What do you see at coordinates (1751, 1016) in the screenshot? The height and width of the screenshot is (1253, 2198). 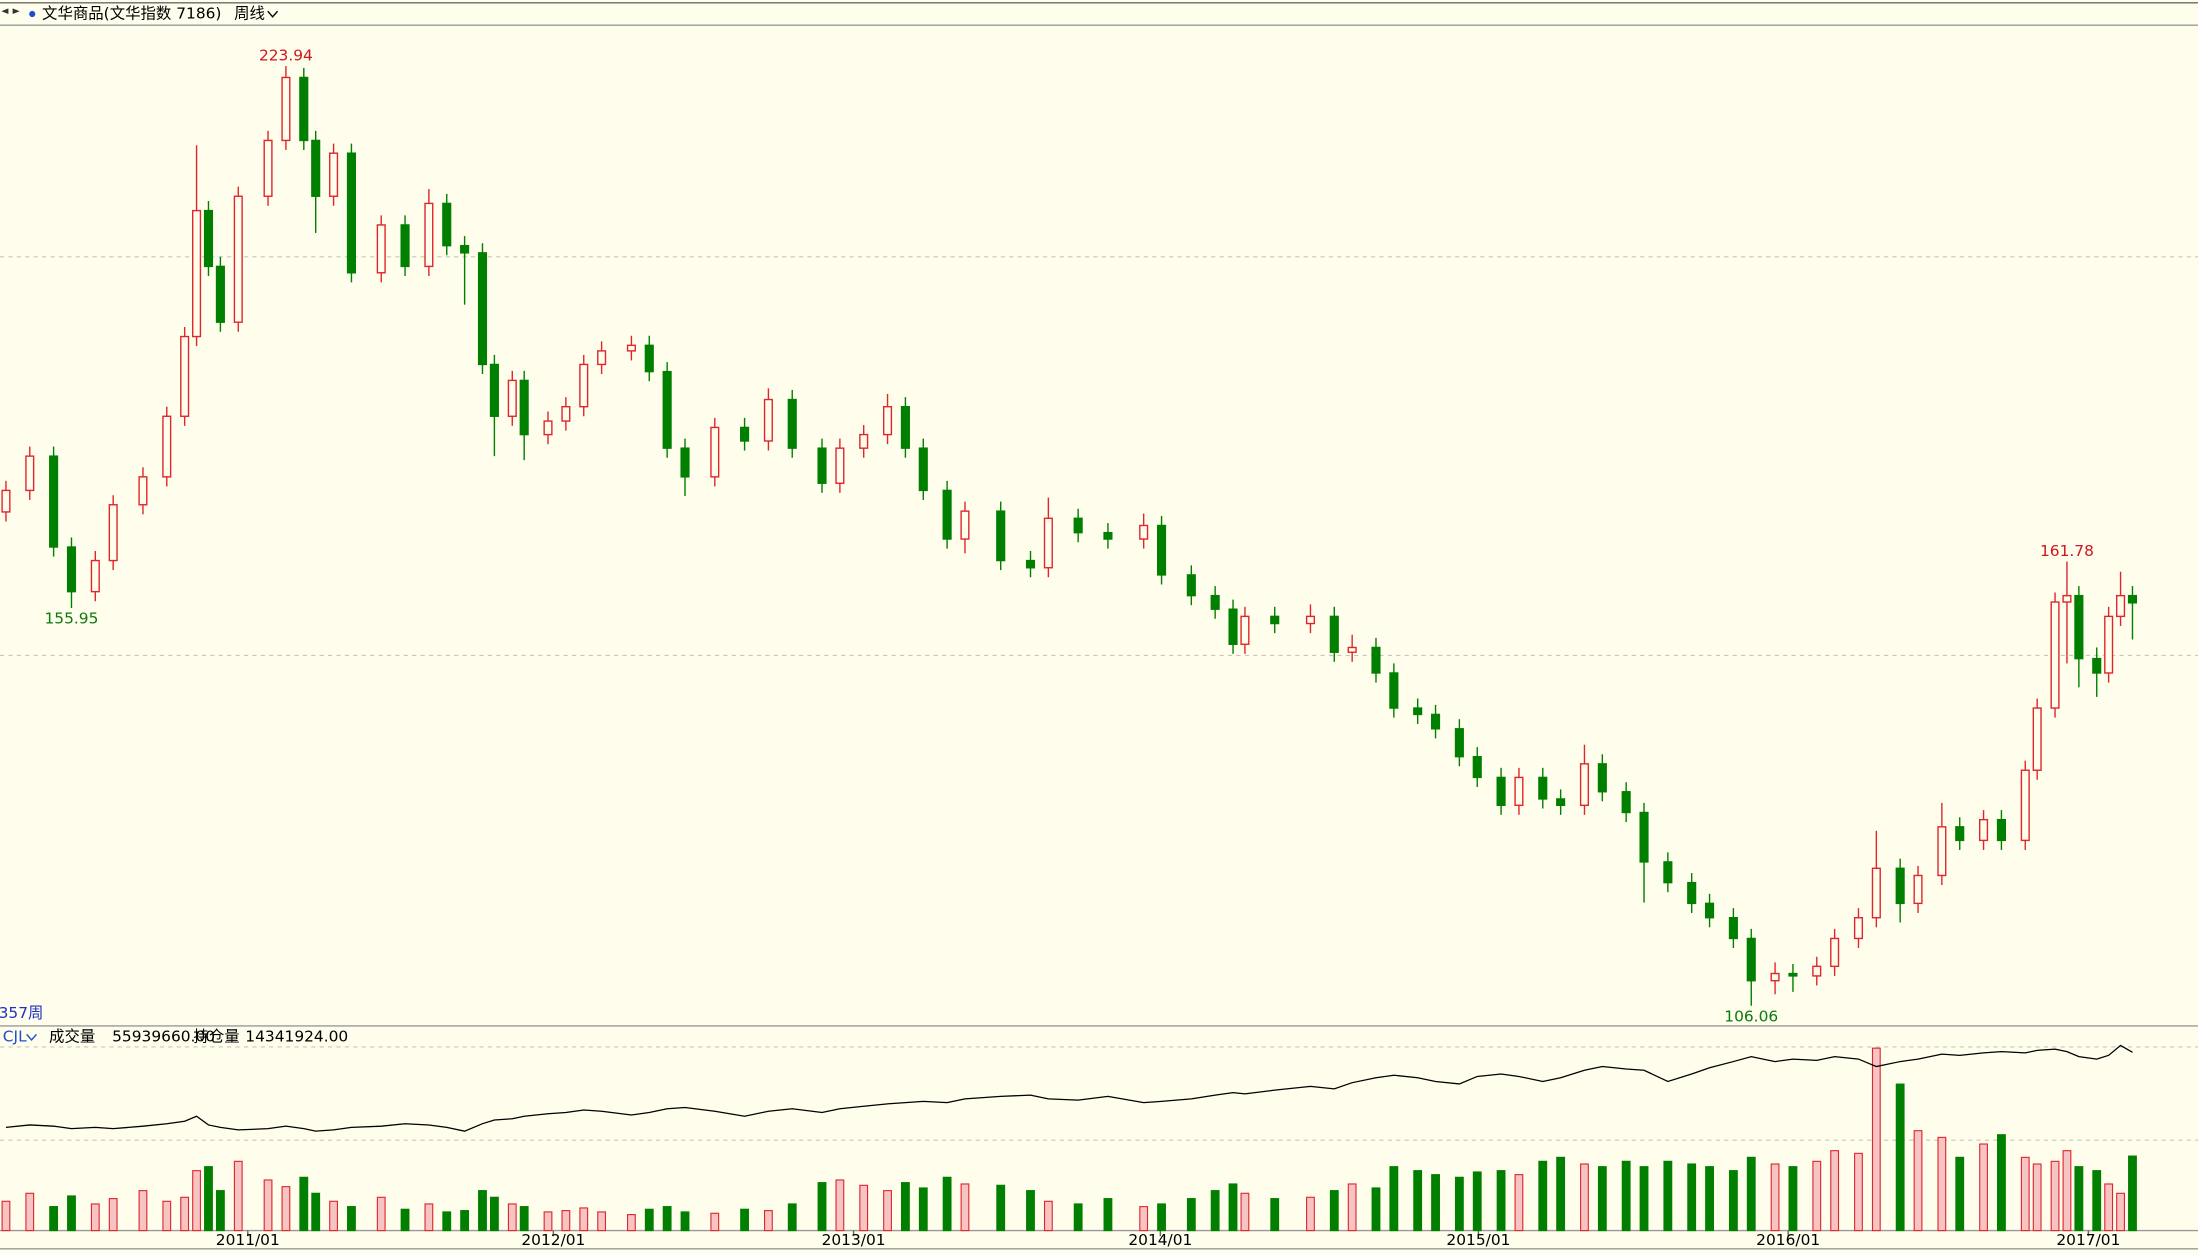 I see `extreme-label: 106.06` at bounding box center [1751, 1016].